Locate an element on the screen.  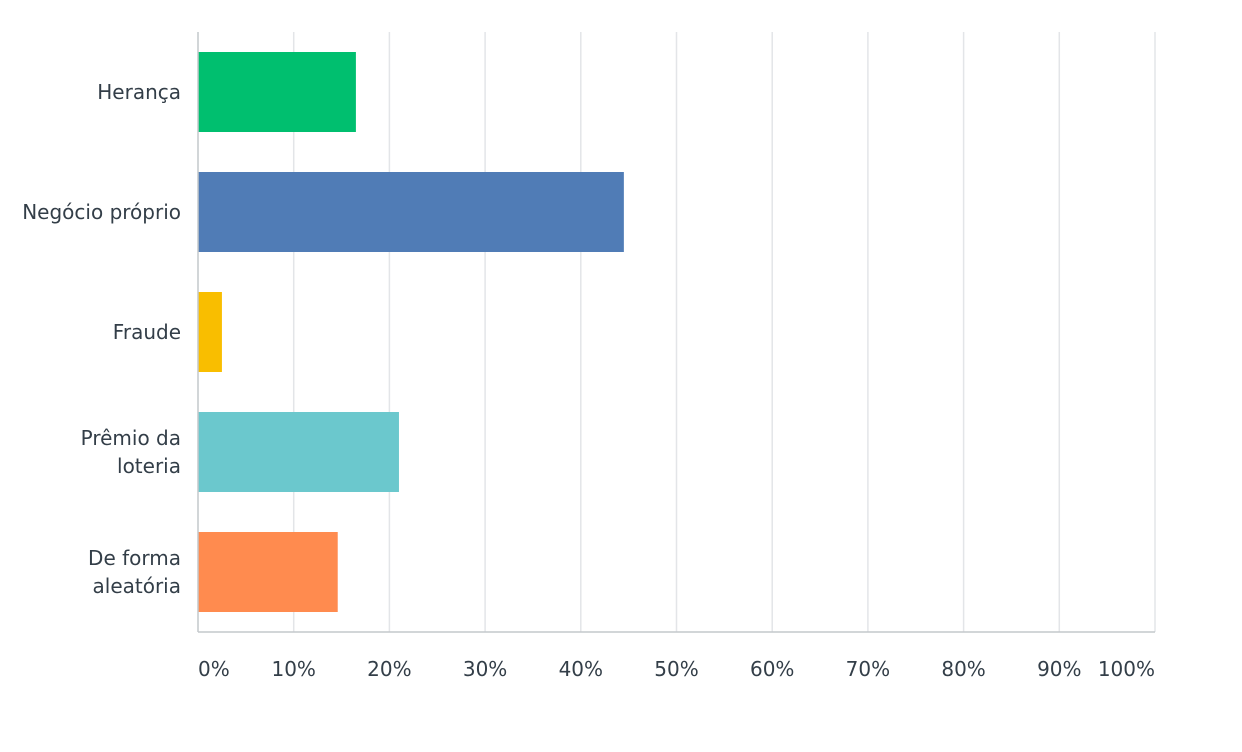
tick-label: 90% is located at coordinates (1059, 669).